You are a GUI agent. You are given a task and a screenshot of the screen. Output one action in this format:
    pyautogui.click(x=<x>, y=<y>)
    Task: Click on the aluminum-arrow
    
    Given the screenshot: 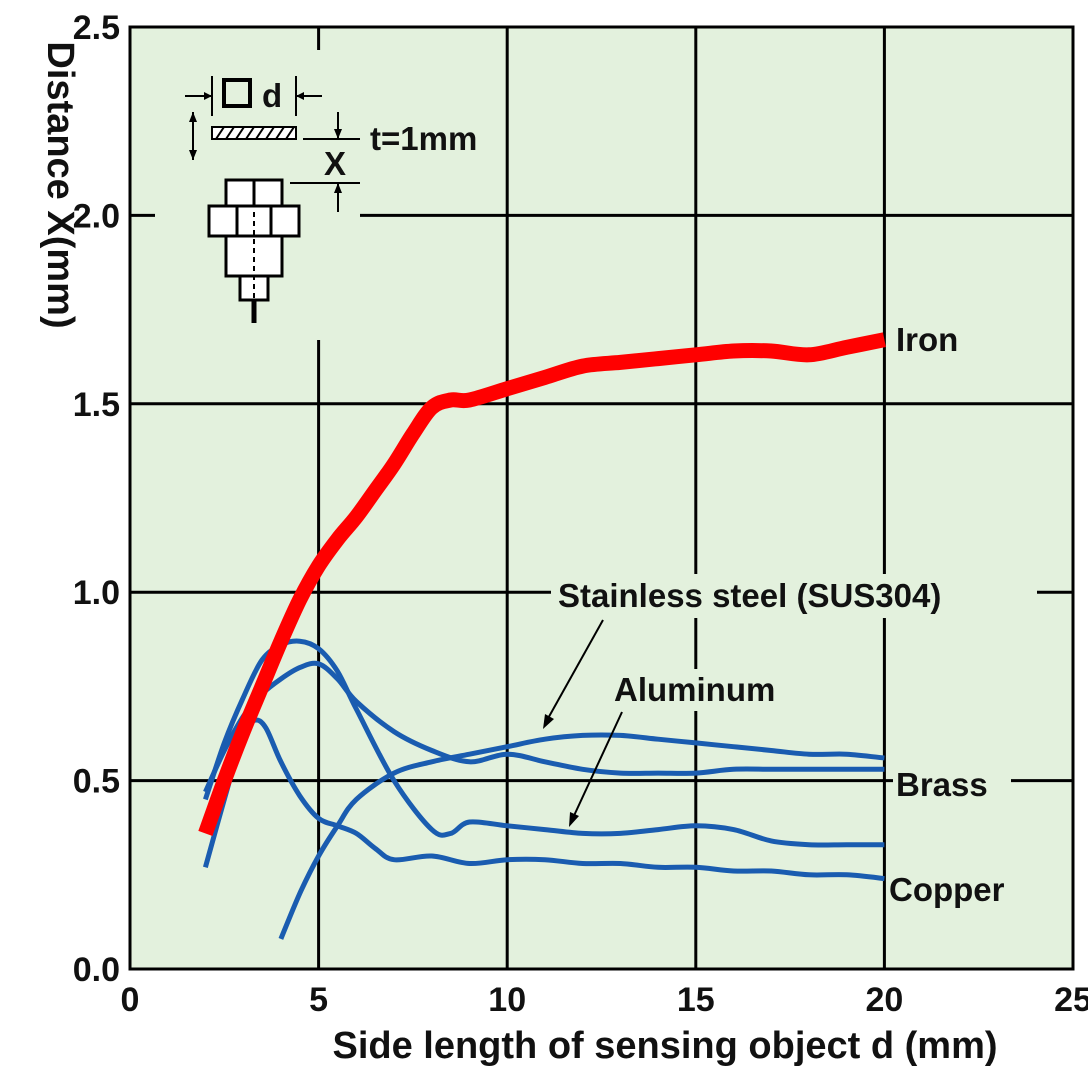 What is the action you would take?
    pyautogui.click(x=597, y=766)
    